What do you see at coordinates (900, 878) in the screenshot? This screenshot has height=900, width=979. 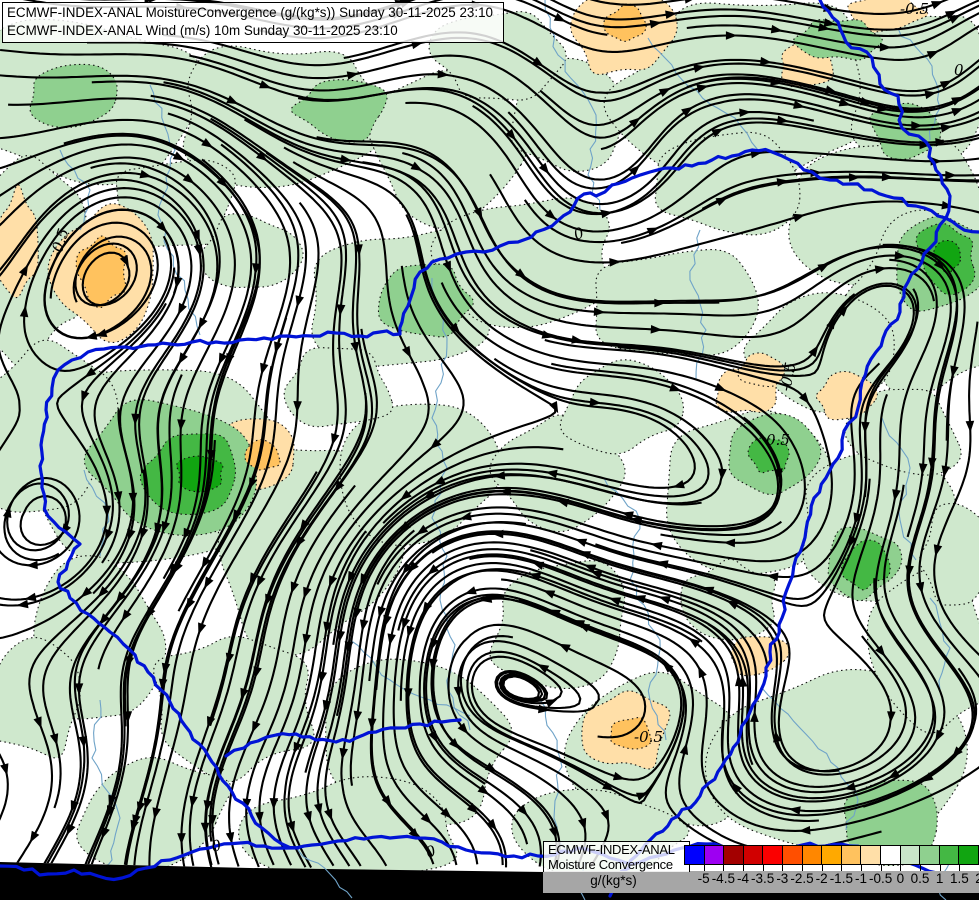 I see `colorbar-tick-label: 0` at bounding box center [900, 878].